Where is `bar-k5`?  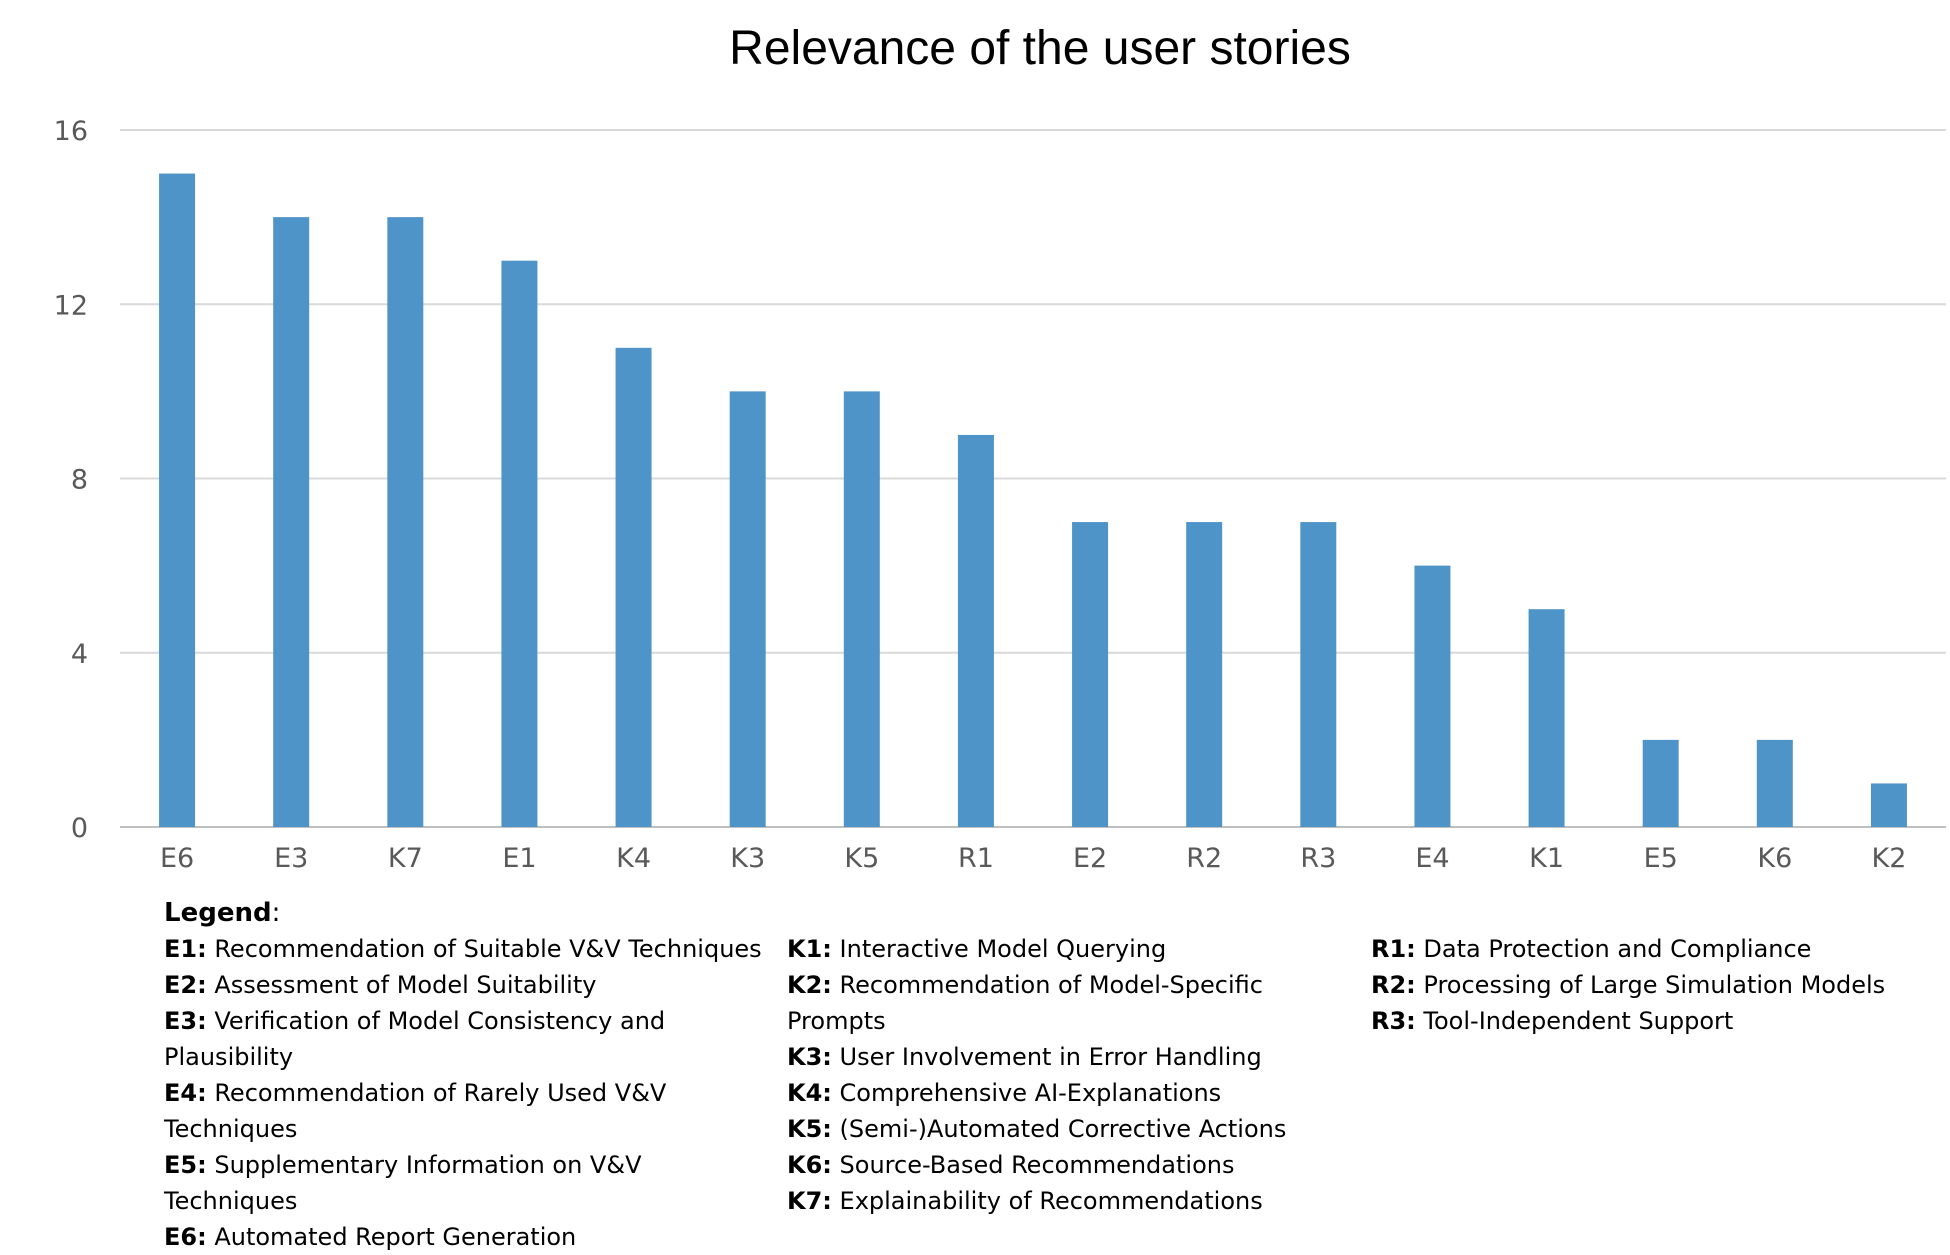 bar-k5 is located at coordinates (861, 609).